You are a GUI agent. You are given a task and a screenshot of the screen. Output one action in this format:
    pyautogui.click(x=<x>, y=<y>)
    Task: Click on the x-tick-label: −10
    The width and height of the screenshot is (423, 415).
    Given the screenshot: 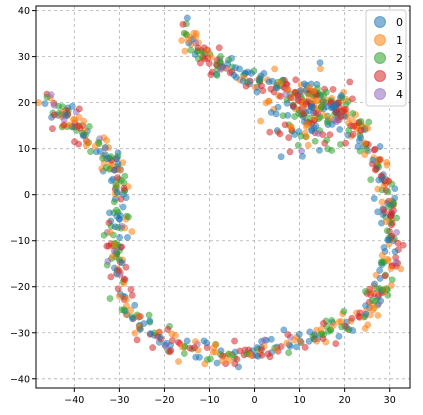 What is the action you would take?
    pyautogui.click(x=209, y=400)
    